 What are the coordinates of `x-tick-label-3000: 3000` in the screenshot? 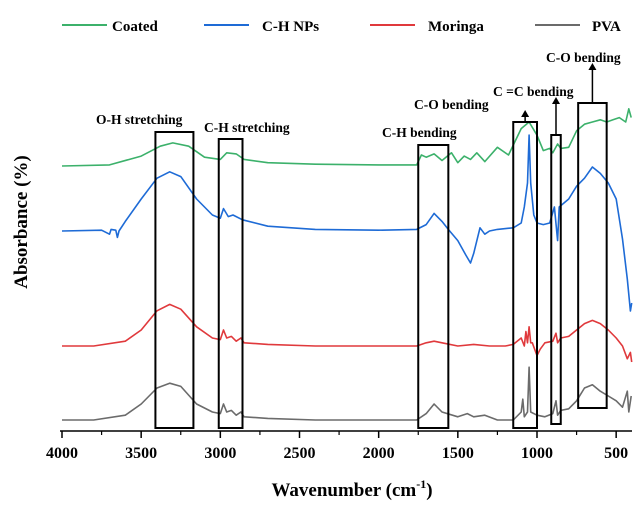 It's located at (220, 453).